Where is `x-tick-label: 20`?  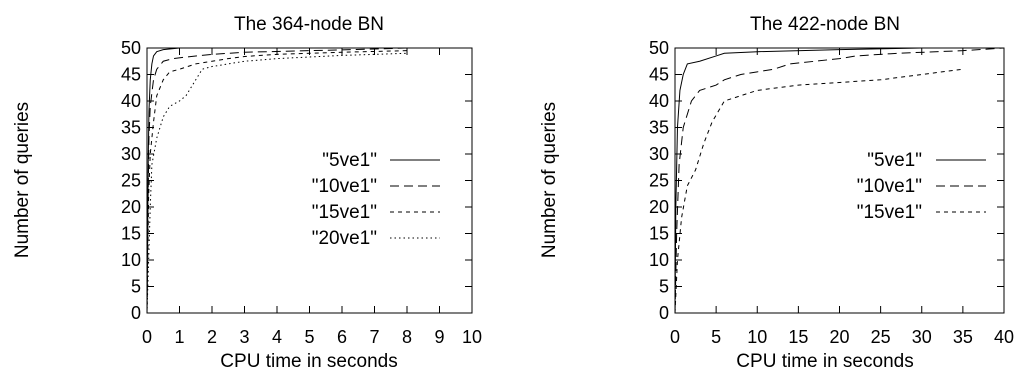
x-tick-label: 20 is located at coordinates (839, 337).